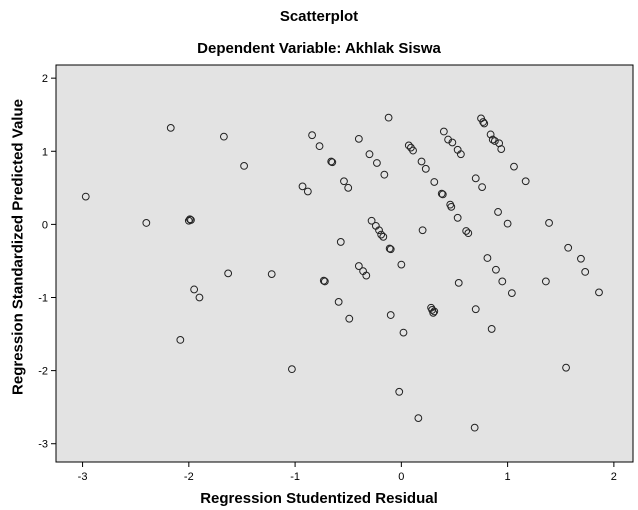 The image size is (638, 510). Describe the element at coordinates (18, 247) in the screenshot. I see `y-axis-label: Regression Standardized Predicted Value` at that location.